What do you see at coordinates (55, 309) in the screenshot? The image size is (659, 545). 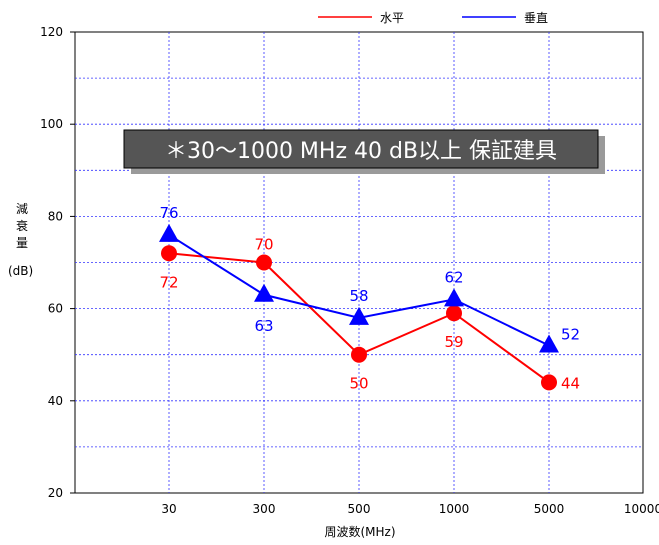 I see `y-tick-label: 60` at bounding box center [55, 309].